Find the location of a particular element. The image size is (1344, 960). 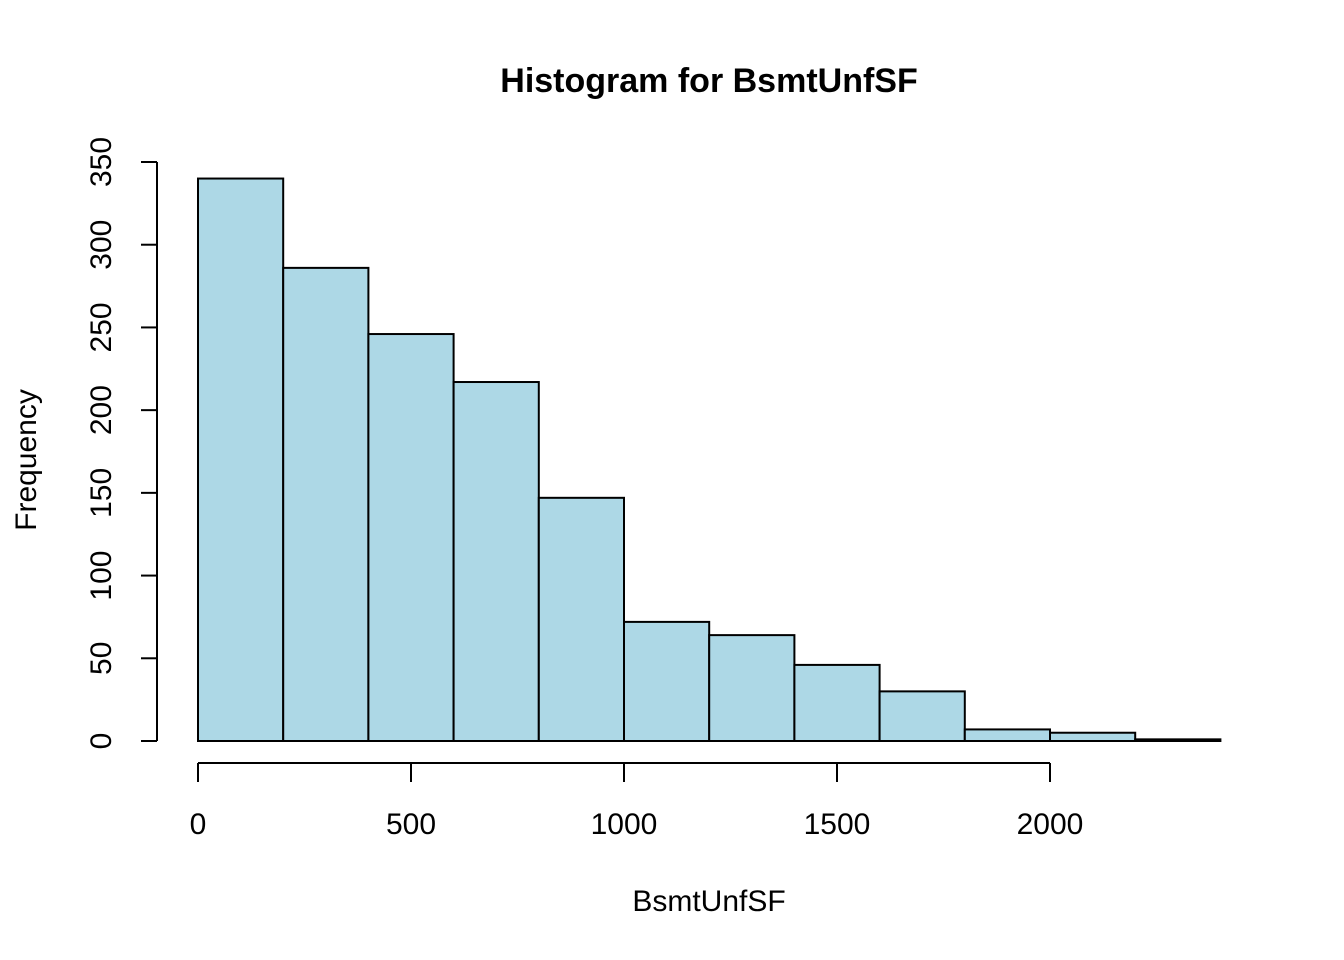

y-tick-label: 100 is located at coordinates (101, 576).